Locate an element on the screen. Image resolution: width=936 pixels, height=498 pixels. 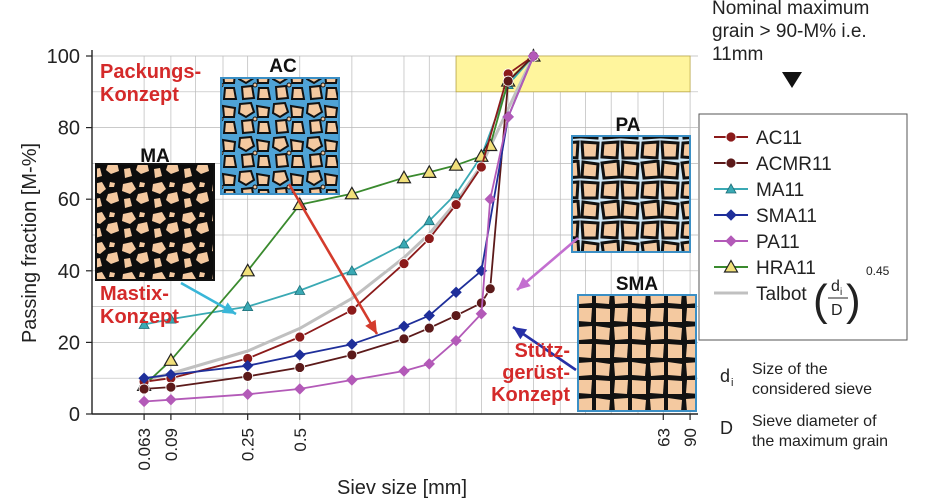
mastix-konzept-label: Mastix-Konzept is located at coordinates (139, 305).